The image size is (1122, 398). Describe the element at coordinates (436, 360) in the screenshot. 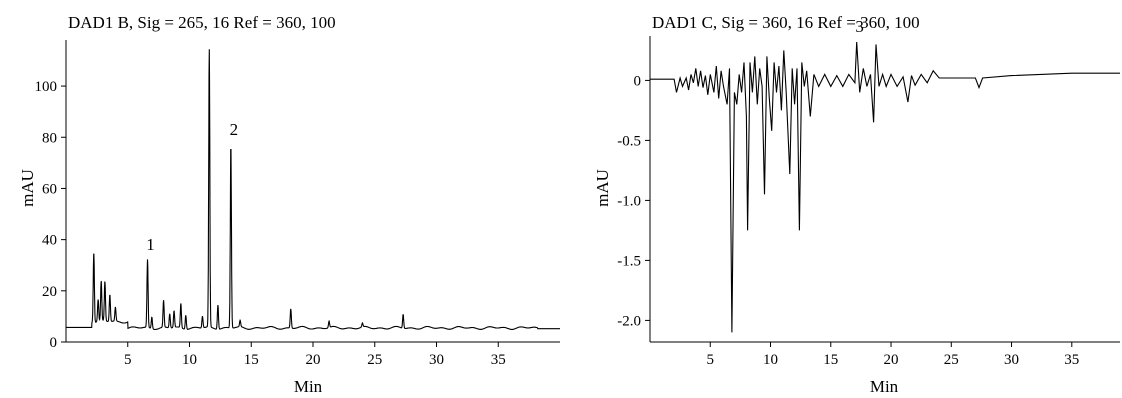

I see `chart-left-x-tick-label: 30` at that location.